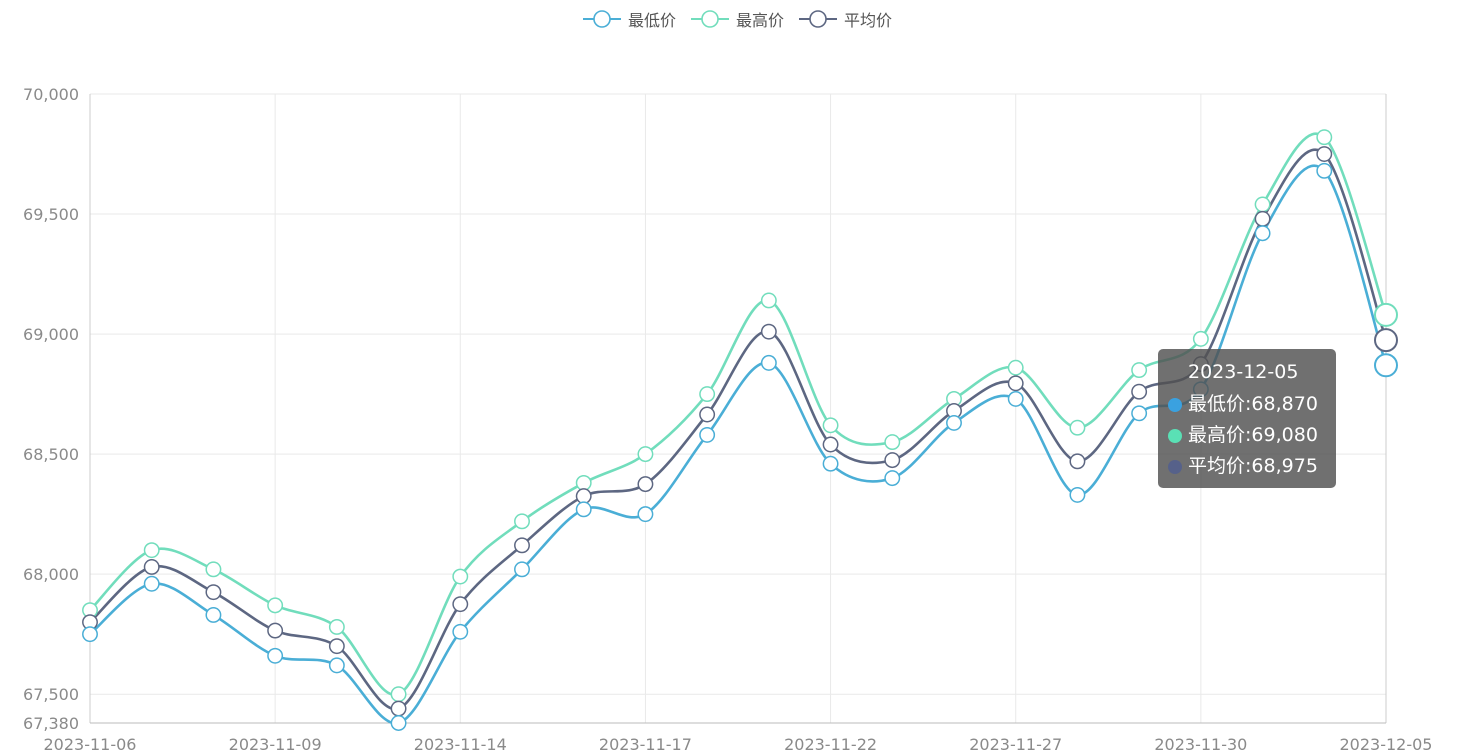 The image size is (1474, 756). I want to click on x-tick-label: 2023-11-06, so click(90, 744).